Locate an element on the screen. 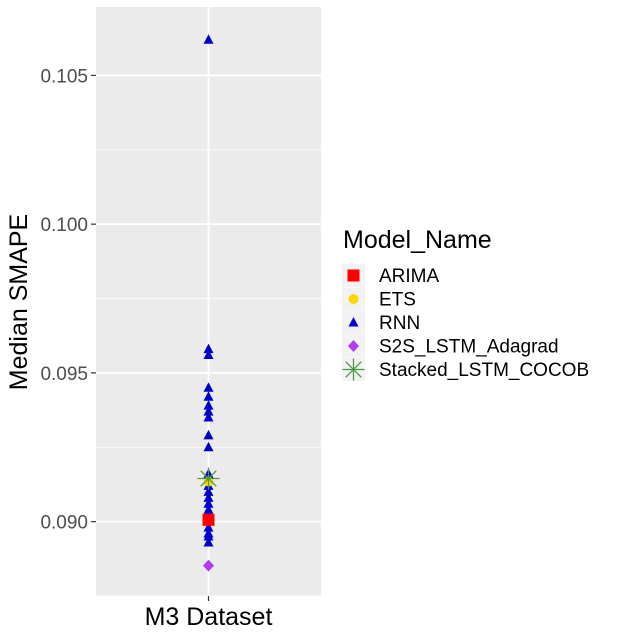  point-s2s-lstm-adagrad is located at coordinates (208, 565).